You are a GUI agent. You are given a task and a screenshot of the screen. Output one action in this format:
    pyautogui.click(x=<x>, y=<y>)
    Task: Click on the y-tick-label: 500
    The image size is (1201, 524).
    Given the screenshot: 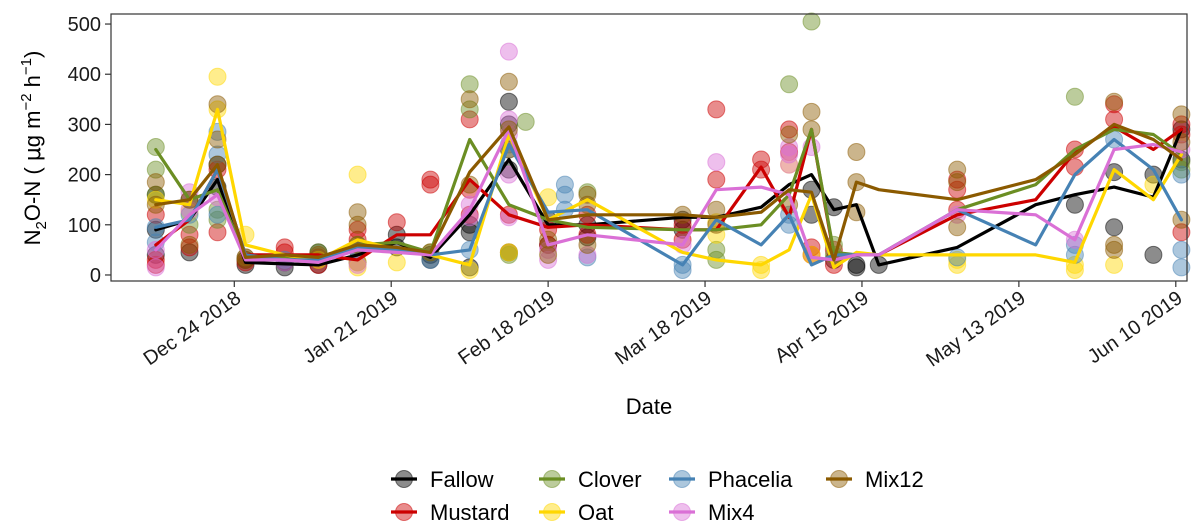 What is the action you would take?
    pyautogui.click(x=84, y=25)
    